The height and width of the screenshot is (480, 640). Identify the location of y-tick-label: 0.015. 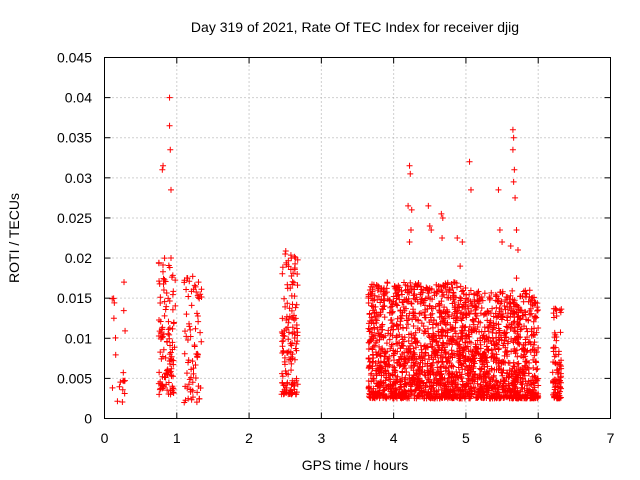
(74, 298).